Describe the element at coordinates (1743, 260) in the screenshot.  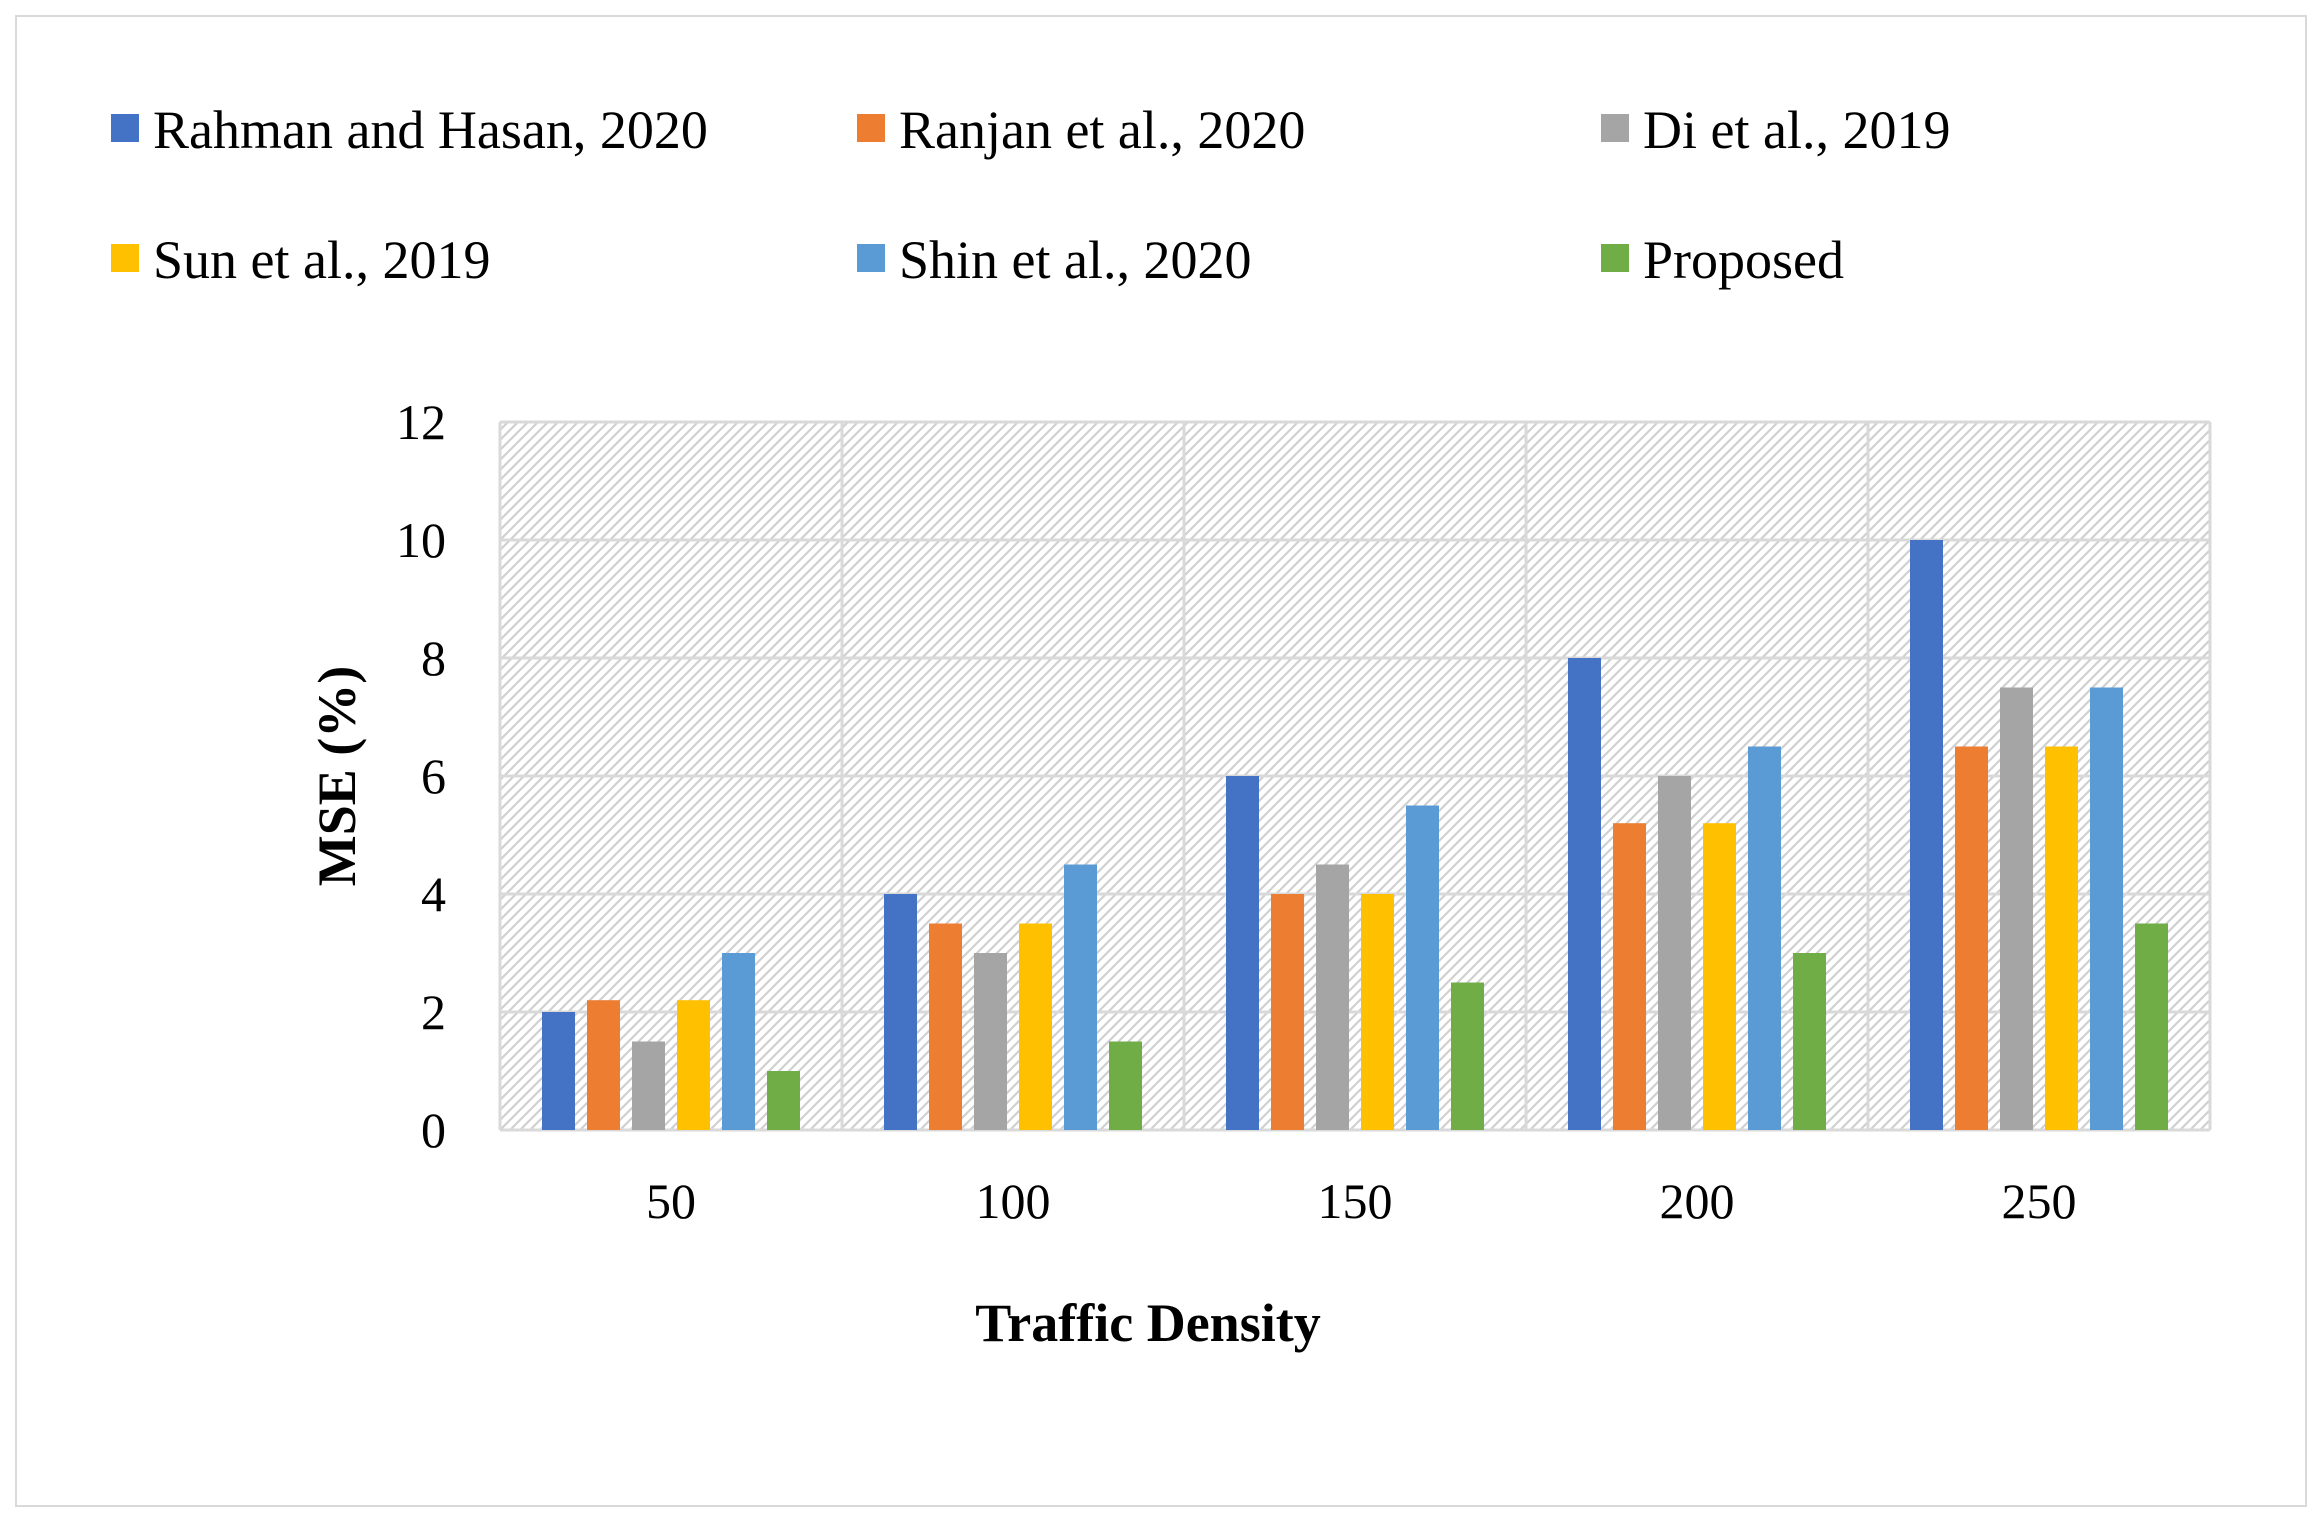
I see `legend-label: Proposed` at that location.